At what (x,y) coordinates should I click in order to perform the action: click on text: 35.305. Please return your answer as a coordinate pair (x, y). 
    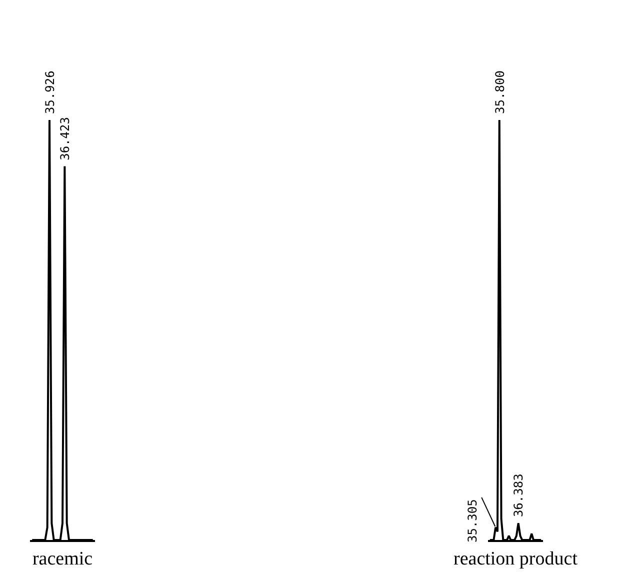
    Looking at the image, I should click on (473, 520).